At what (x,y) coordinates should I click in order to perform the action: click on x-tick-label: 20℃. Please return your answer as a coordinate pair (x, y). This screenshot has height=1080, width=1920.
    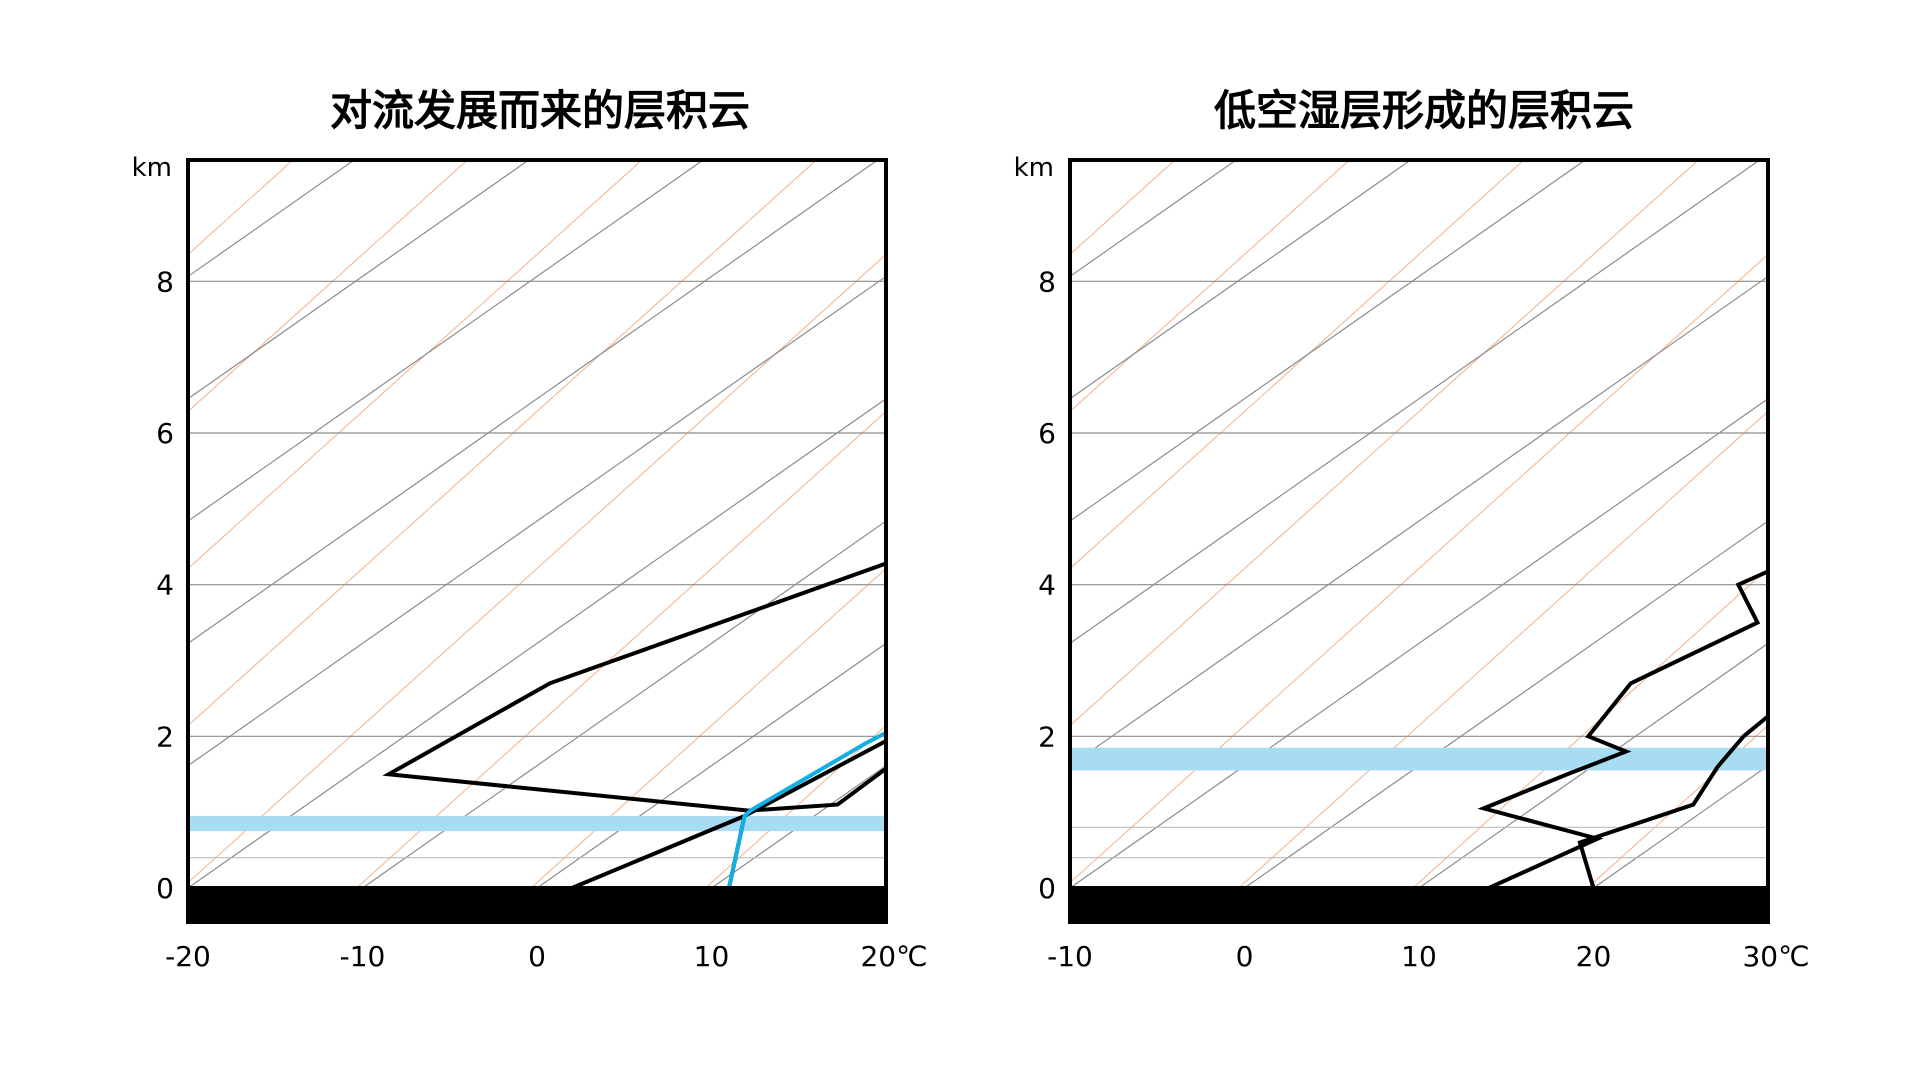
    Looking at the image, I should click on (893, 956).